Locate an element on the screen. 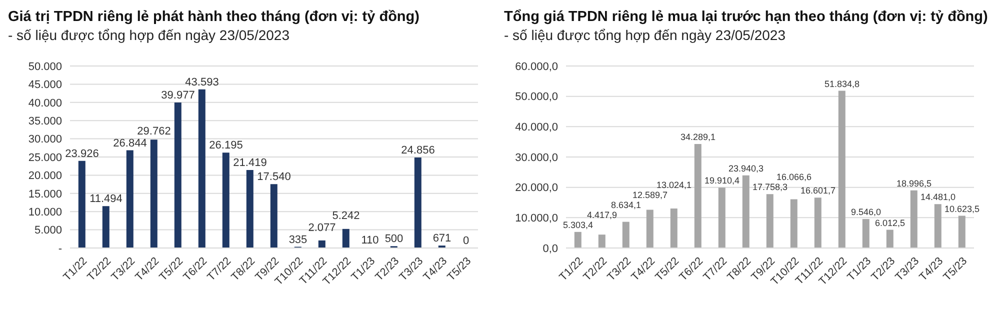 The height and width of the screenshot is (323, 1000). data-label: 34.289,1 is located at coordinates (698, 137).